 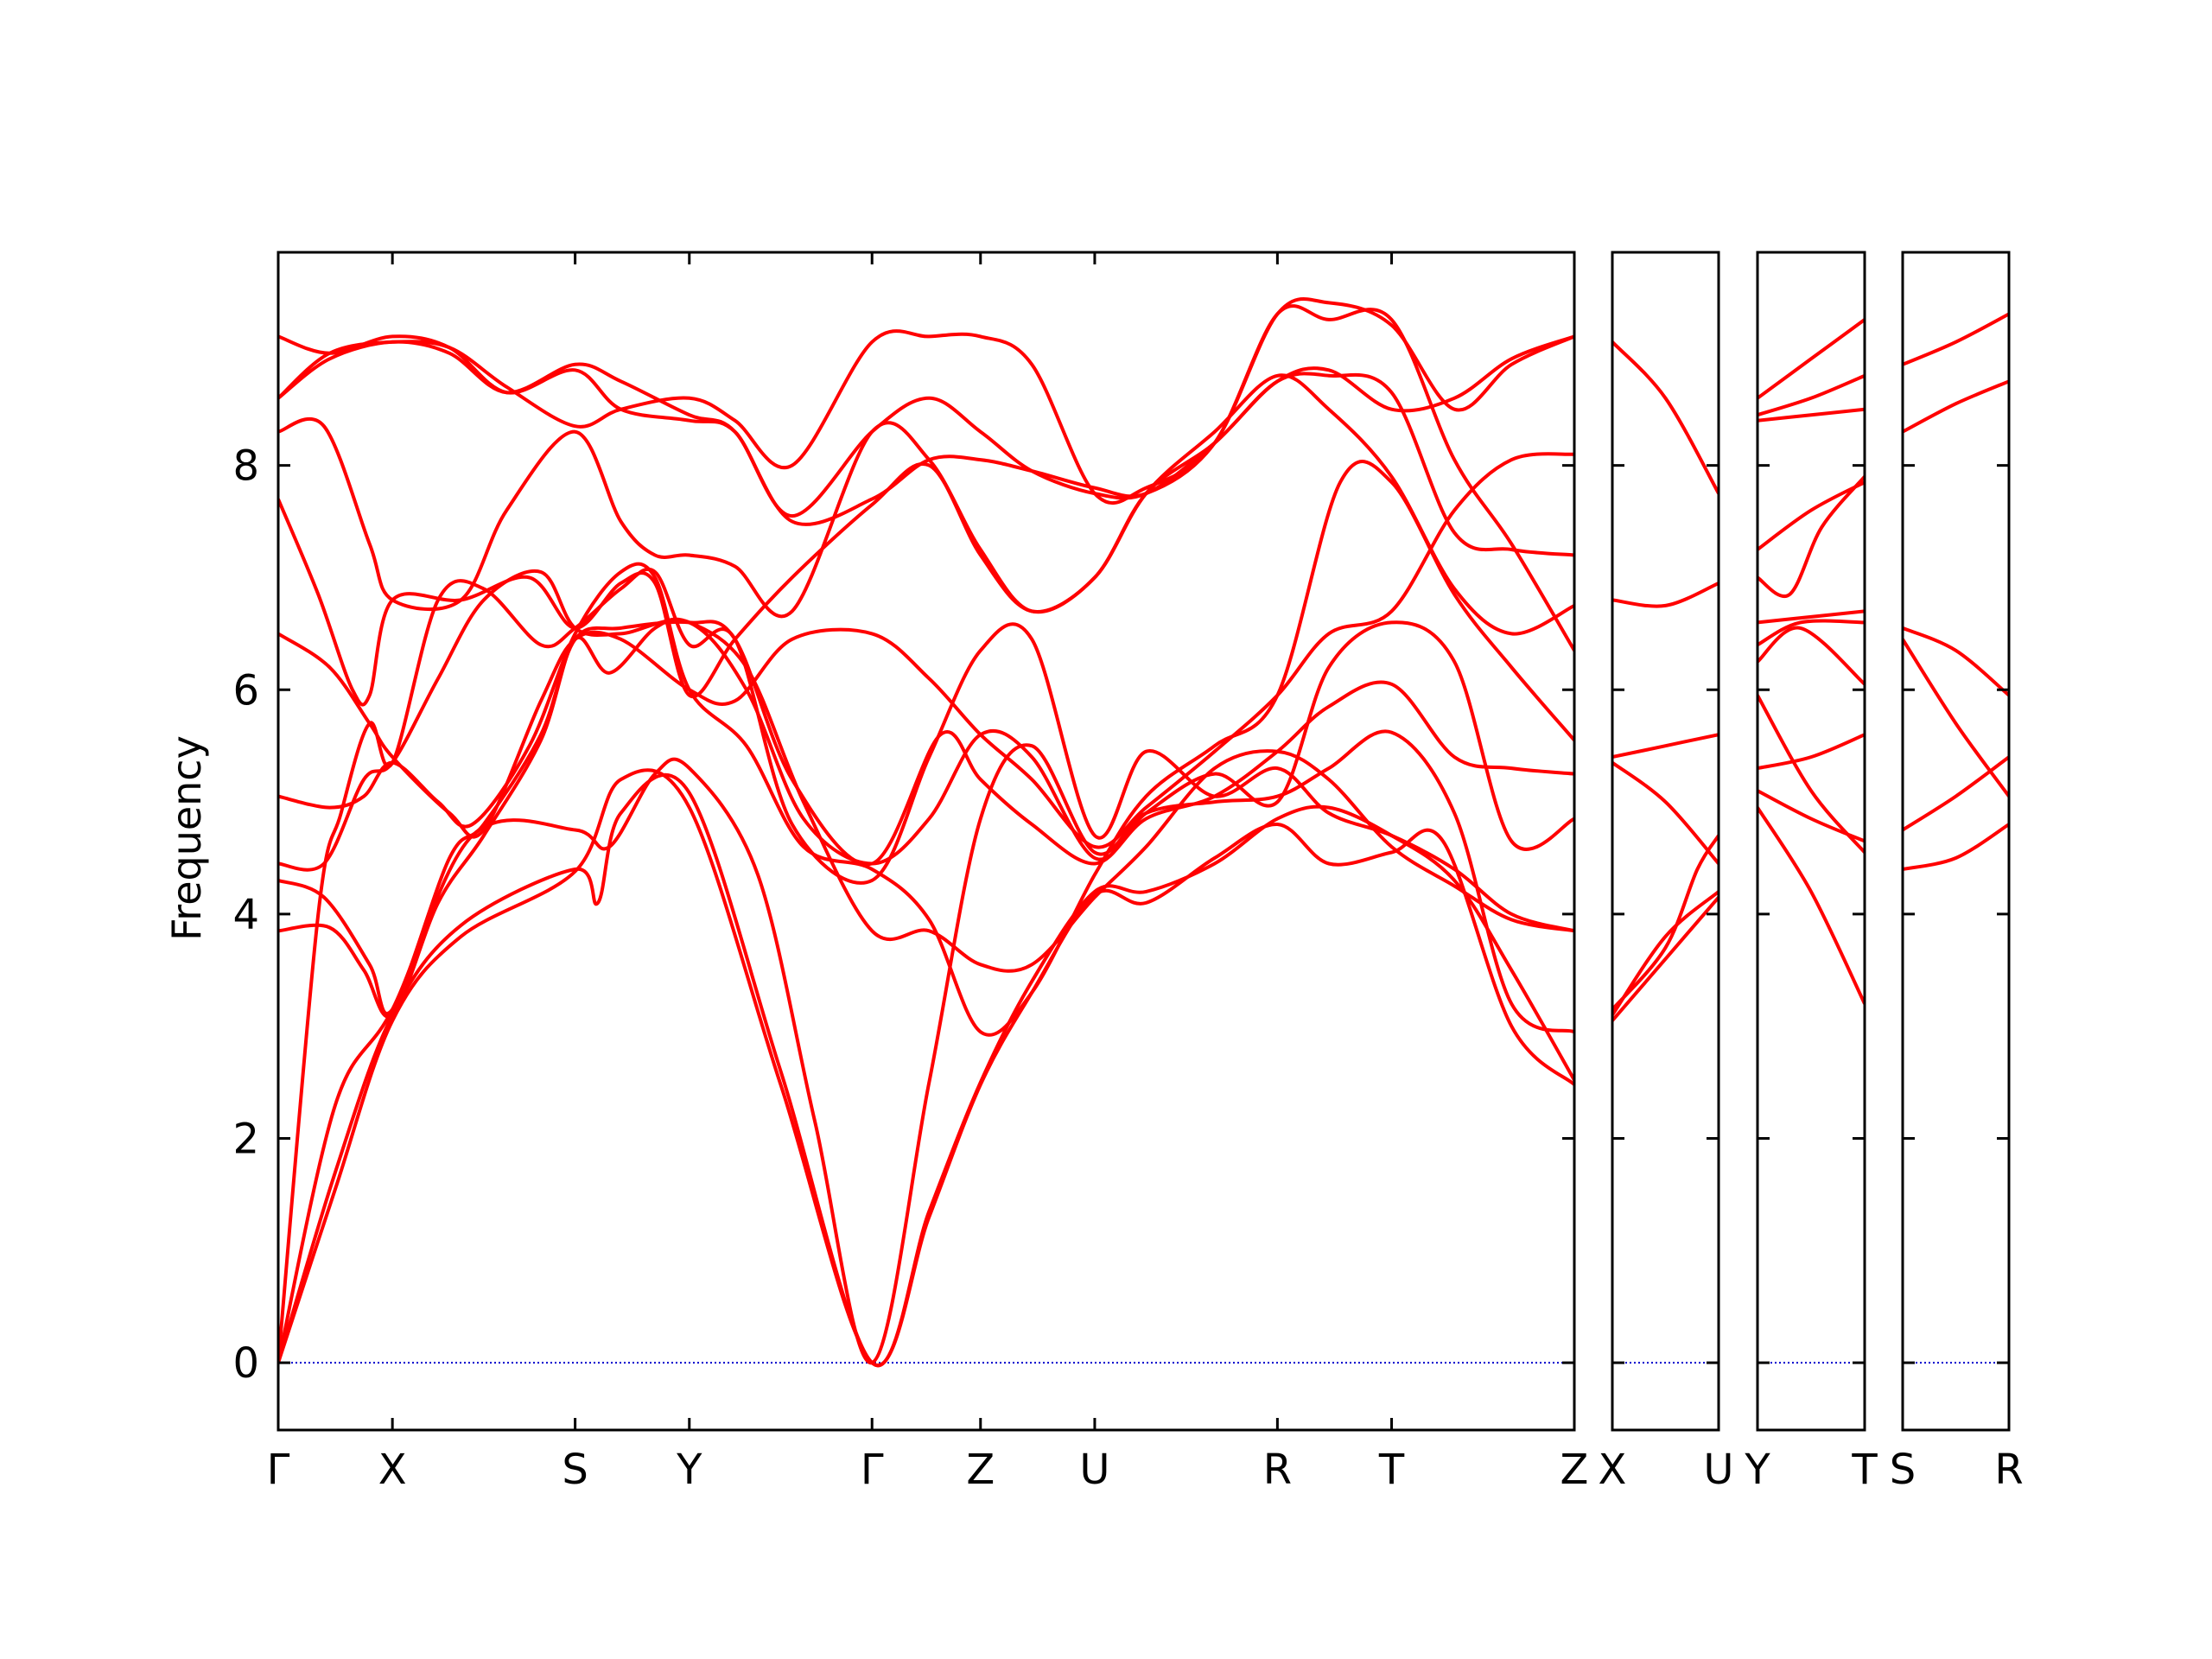 What do you see at coordinates (245, 1363) in the screenshot?
I see `y-tick-label: 0` at bounding box center [245, 1363].